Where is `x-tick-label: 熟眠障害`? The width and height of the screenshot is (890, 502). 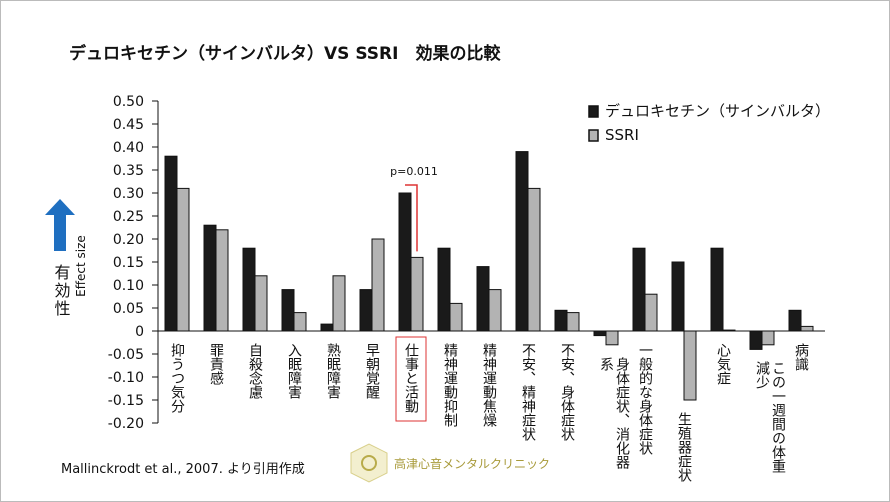
x-tick-label: 熟眠障害 is located at coordinates (333, 371).